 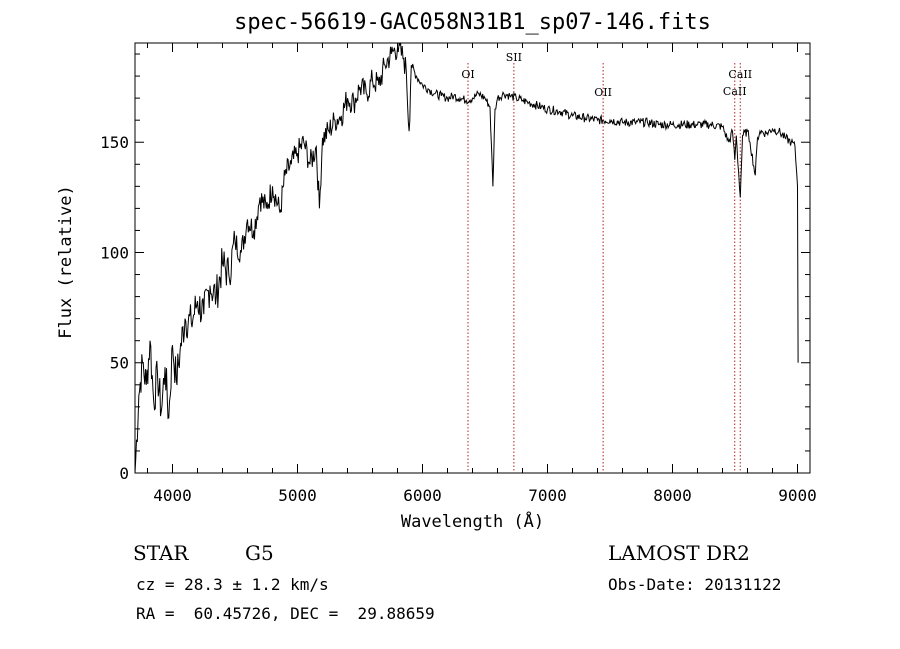 I want to click on x-tick-label: 8000, so click(x=672, y=495).